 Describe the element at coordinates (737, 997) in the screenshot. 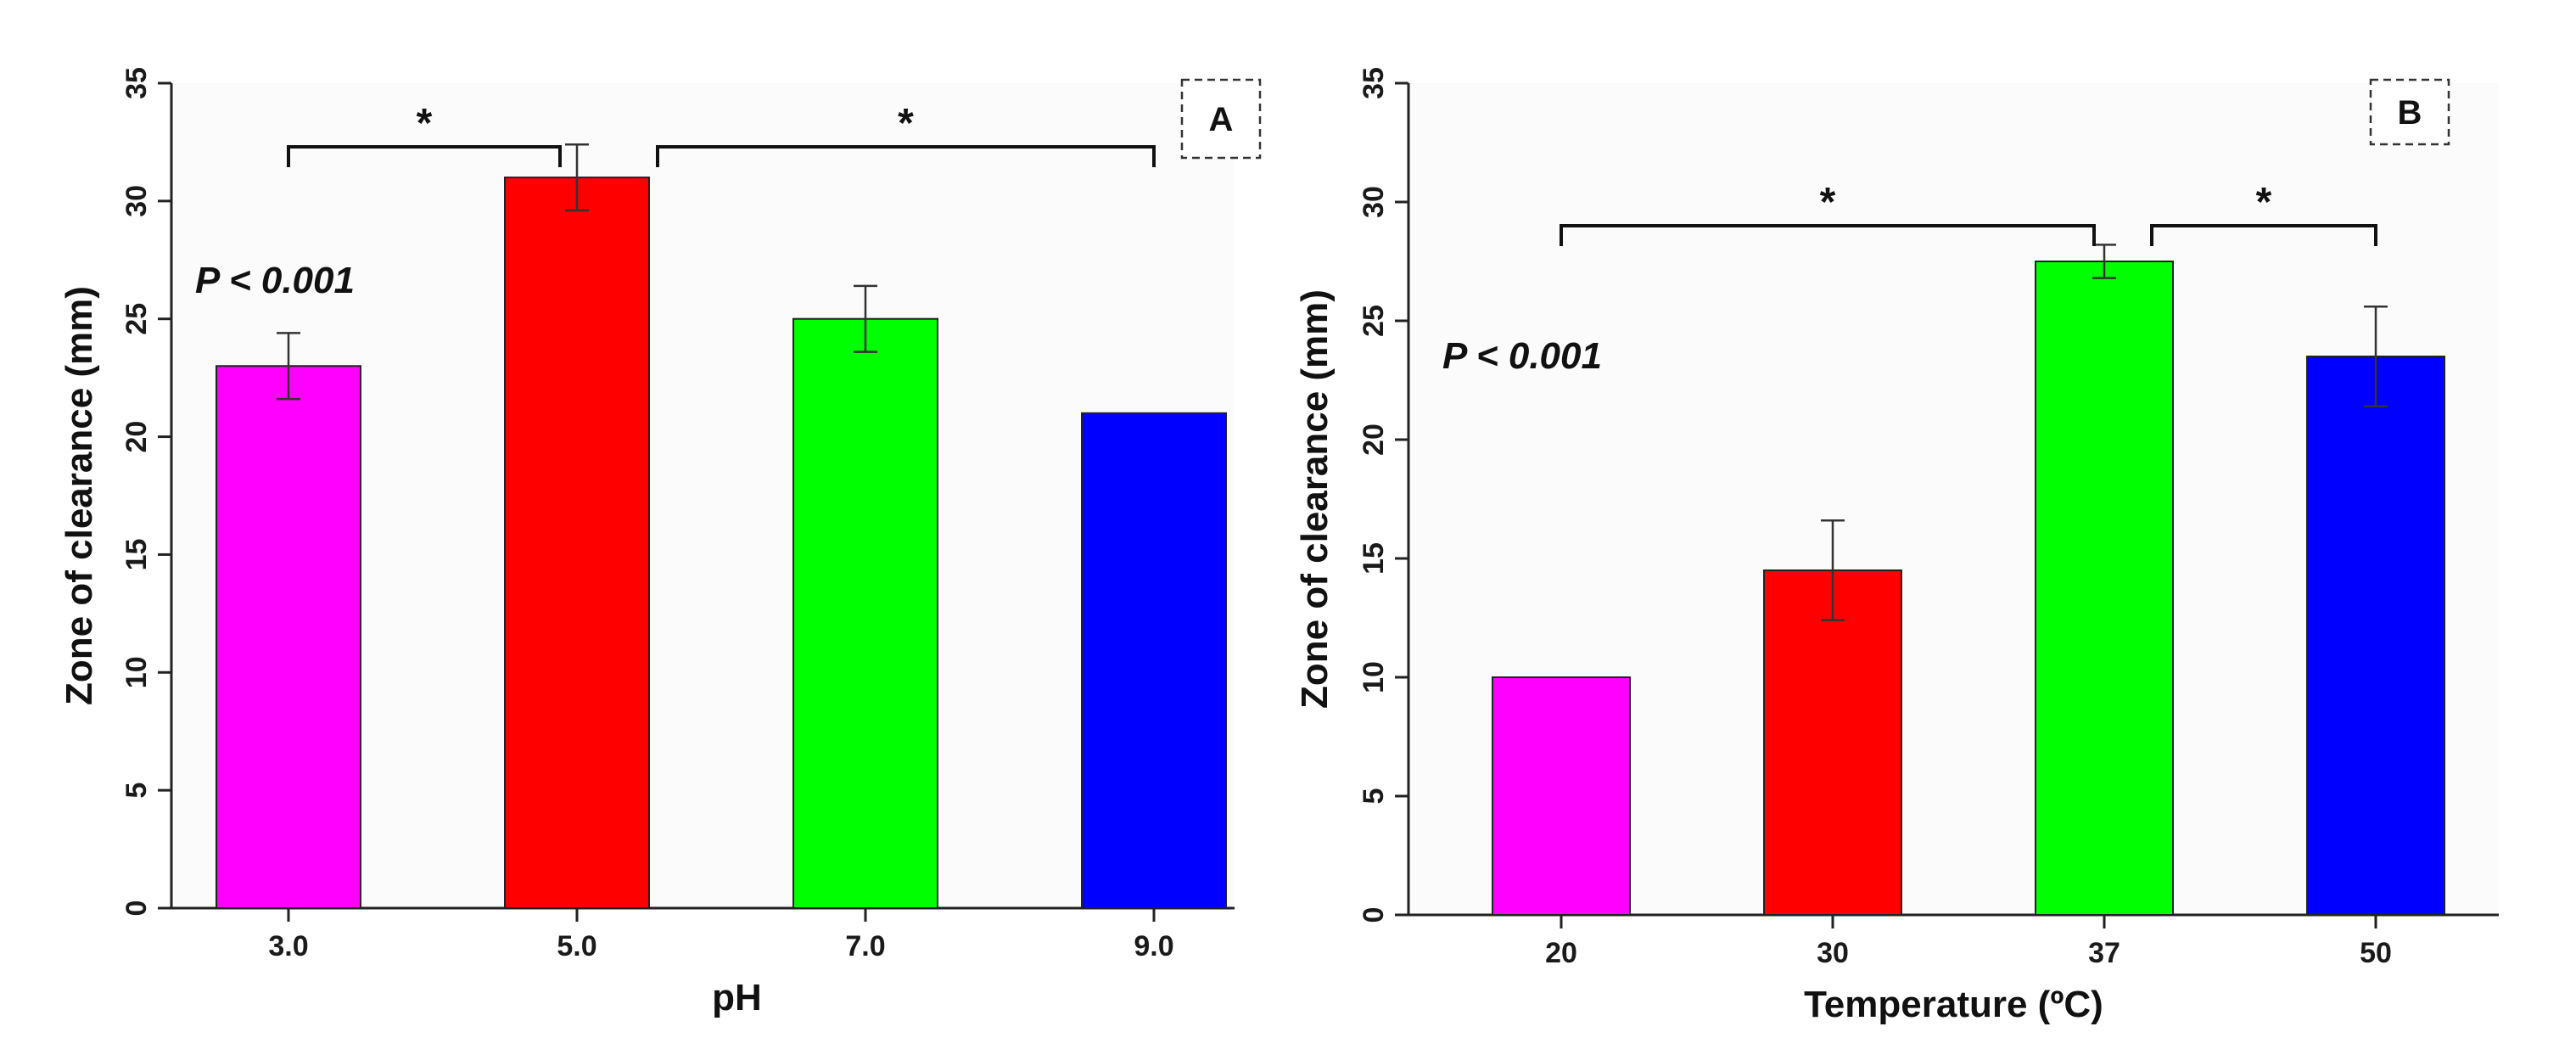

I see `x-axis-title: pH` at that location.